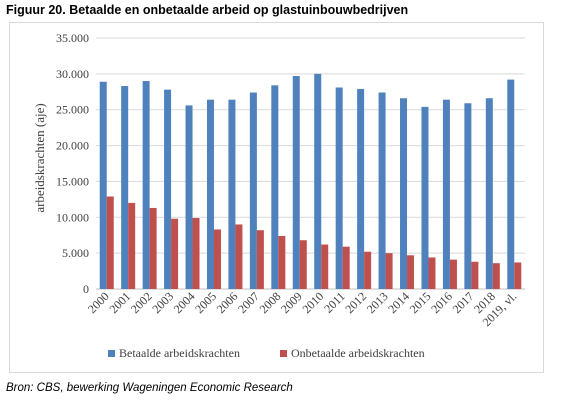  What do you see at coordinates (339, 188) in the screenshot?
I see `bar-betaalde-2011` at bounding box center [339, 188].